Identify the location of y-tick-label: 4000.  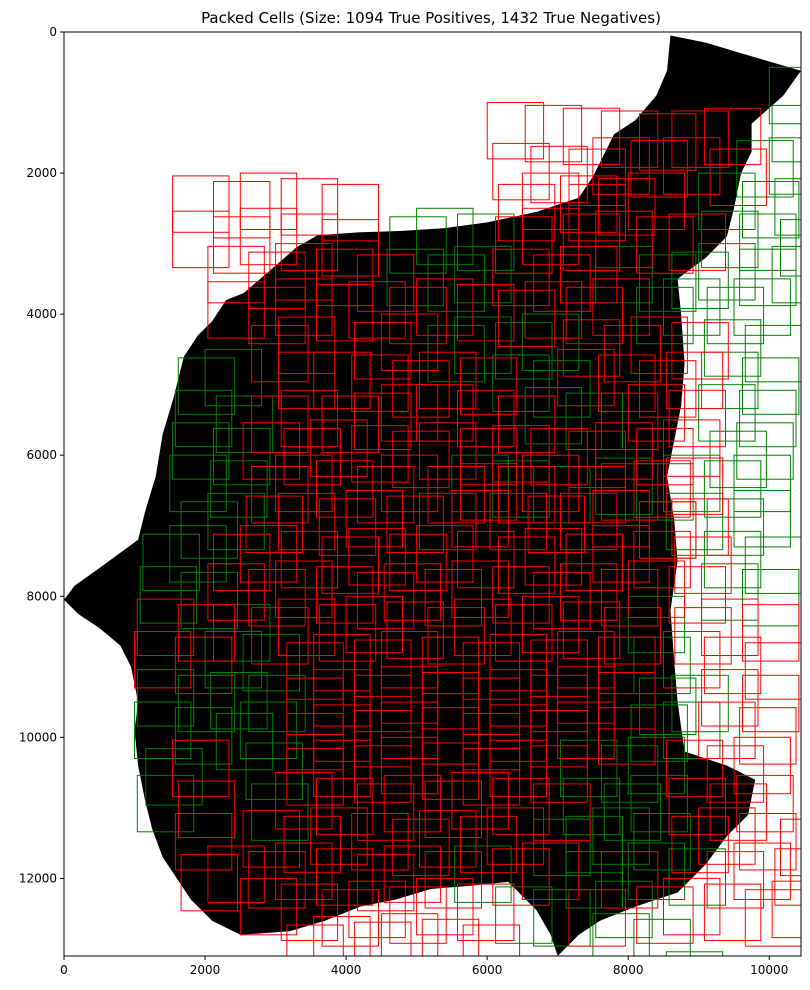
(41, 314).